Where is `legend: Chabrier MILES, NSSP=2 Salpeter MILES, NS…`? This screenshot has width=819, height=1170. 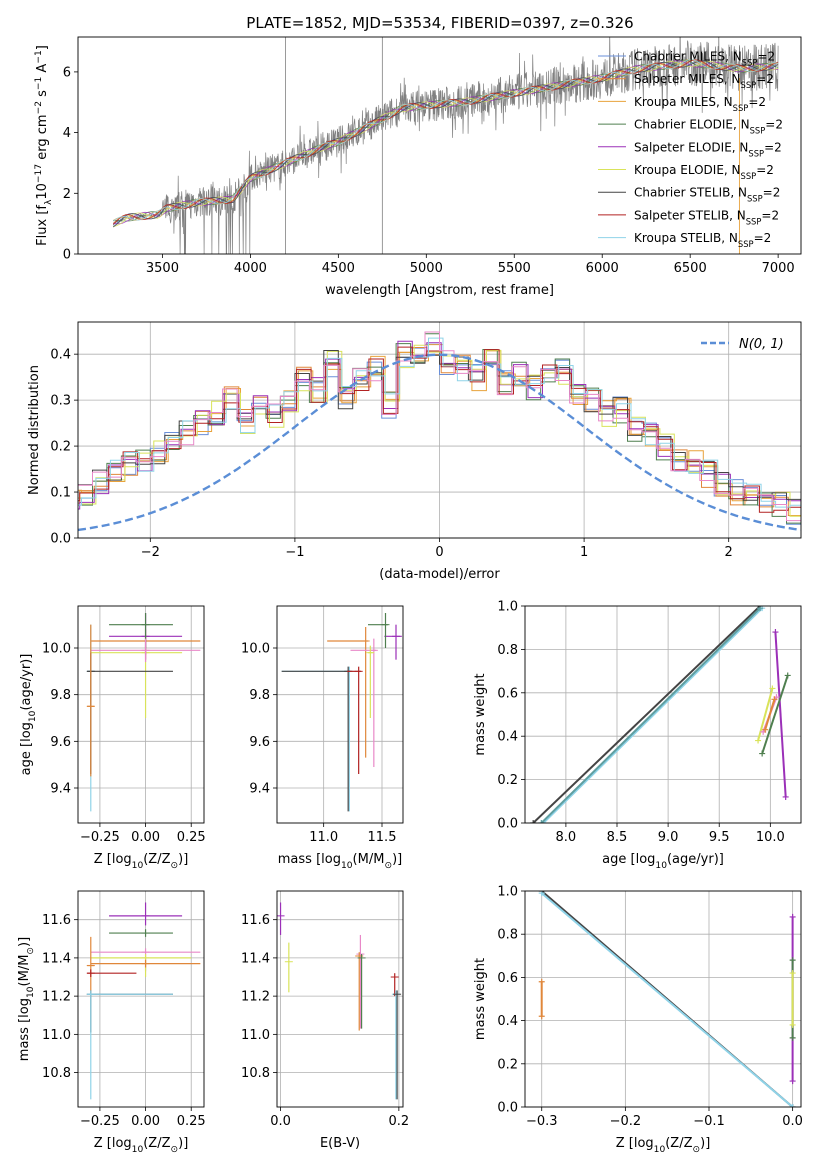
legend: Chabrier MILES, NSSP=2 Salpeter MILES, NS… is located at coordinates (690, 149).